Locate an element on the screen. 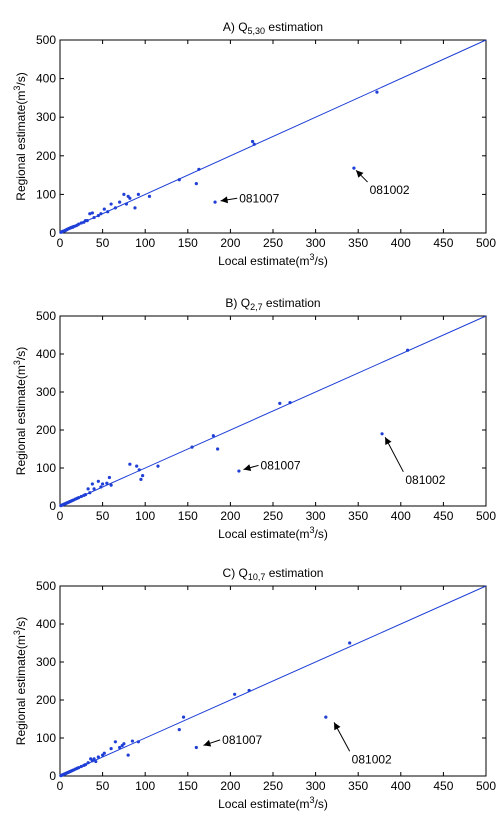 This screenshot has width=502, height=826. y-tick-label: 300 is located at coordinates (46, 392).